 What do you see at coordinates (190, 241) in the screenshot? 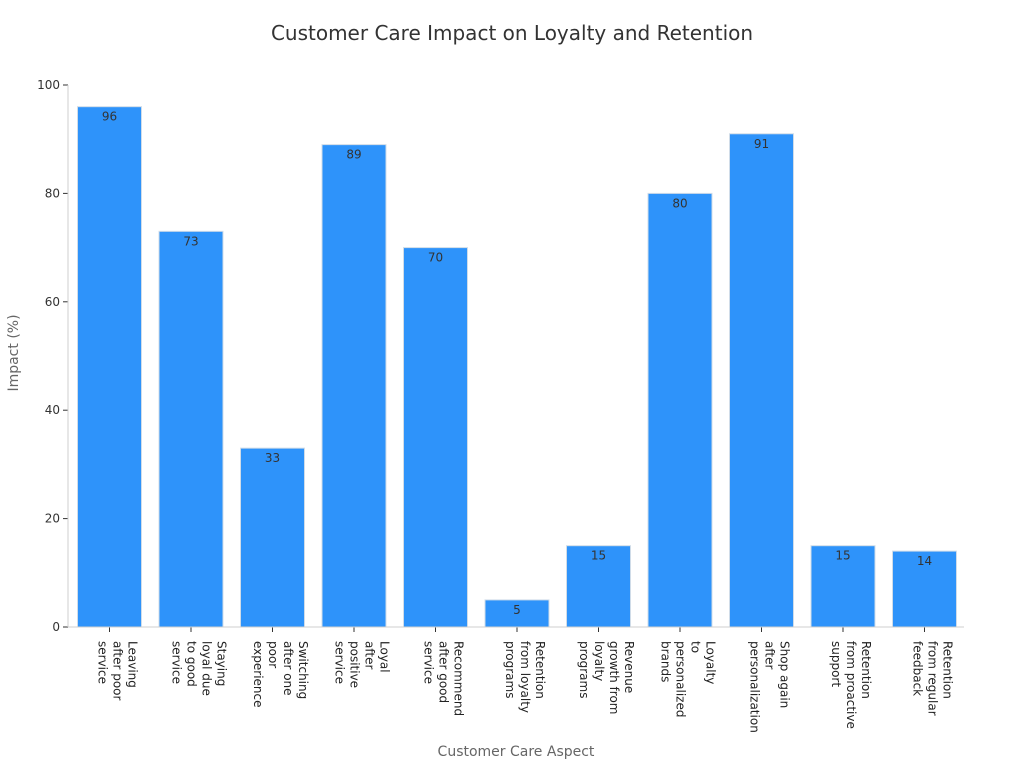
I see `bar-value-label: 73` at bounding box center [190, 241].